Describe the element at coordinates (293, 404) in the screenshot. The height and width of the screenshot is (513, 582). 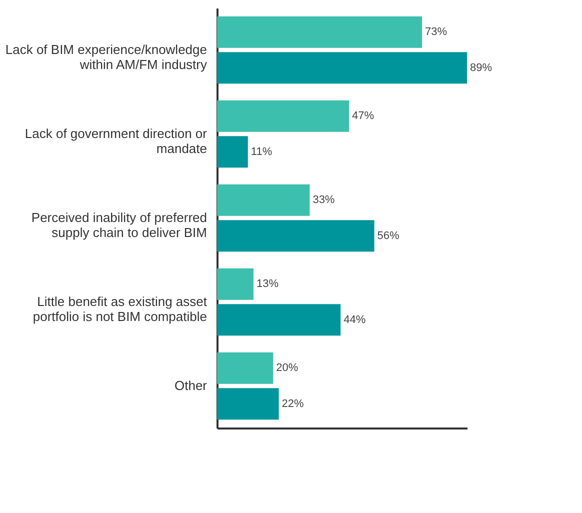
I see `data-label: 22%` at that location.